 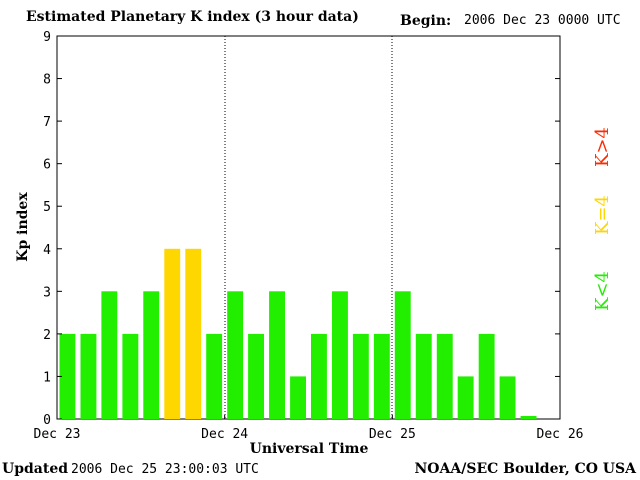 I want to click on begin-label: Begin:, so click(x=426, y=21).